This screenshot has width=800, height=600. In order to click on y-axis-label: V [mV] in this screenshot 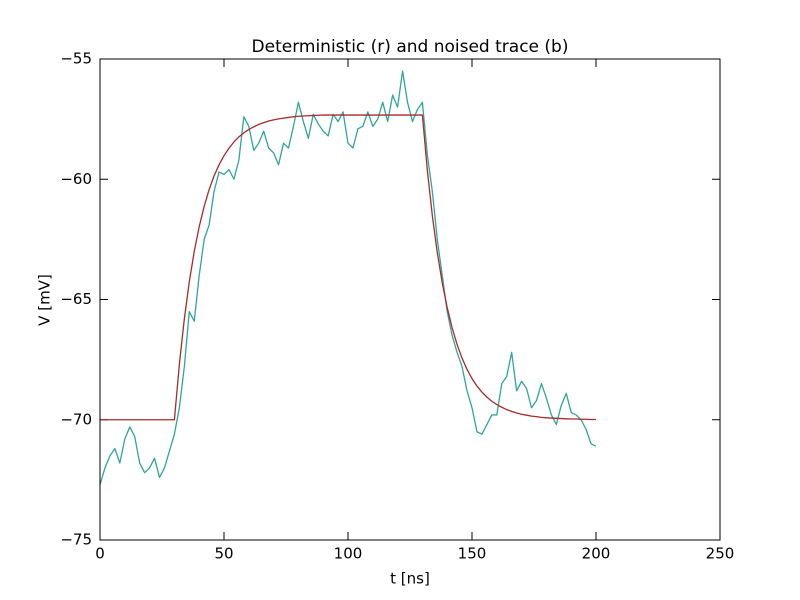, I will do `click(45, 300)`.